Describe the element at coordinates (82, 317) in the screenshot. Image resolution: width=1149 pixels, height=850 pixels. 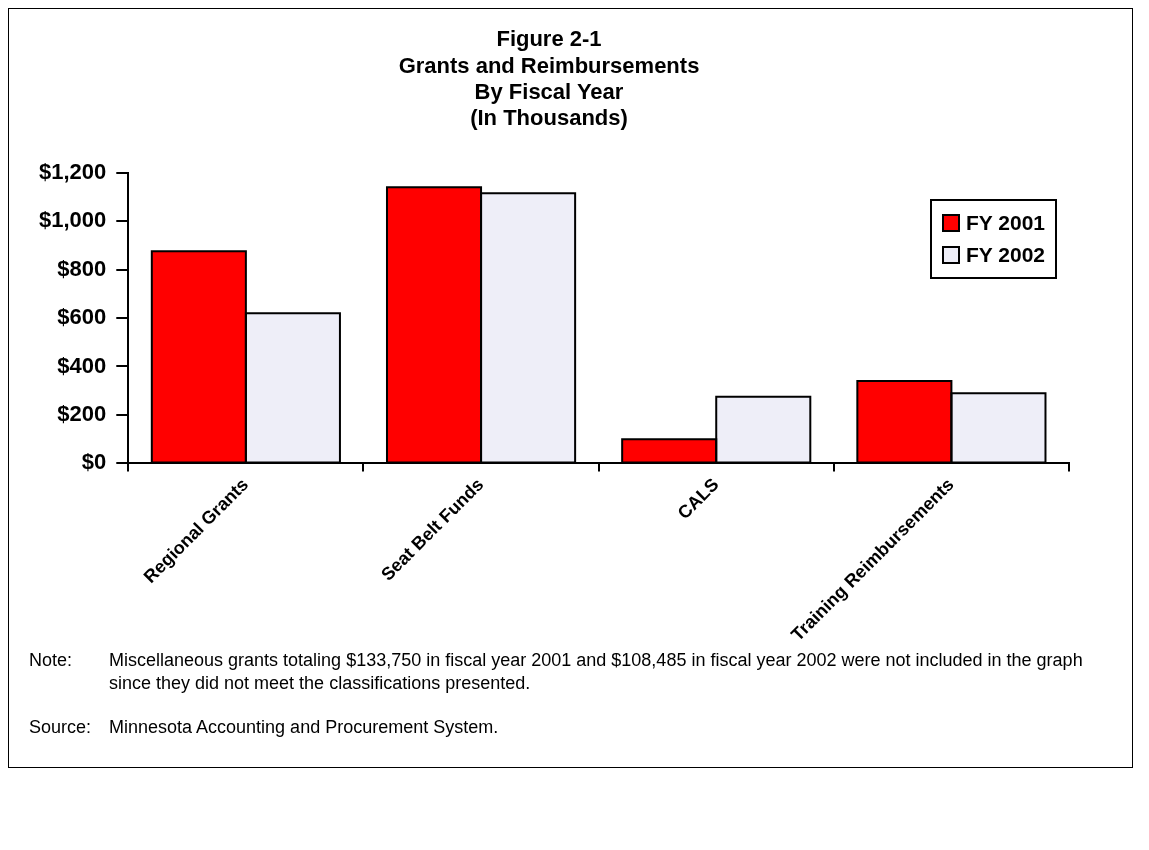
I see `y-tick-label: $600` at that location.